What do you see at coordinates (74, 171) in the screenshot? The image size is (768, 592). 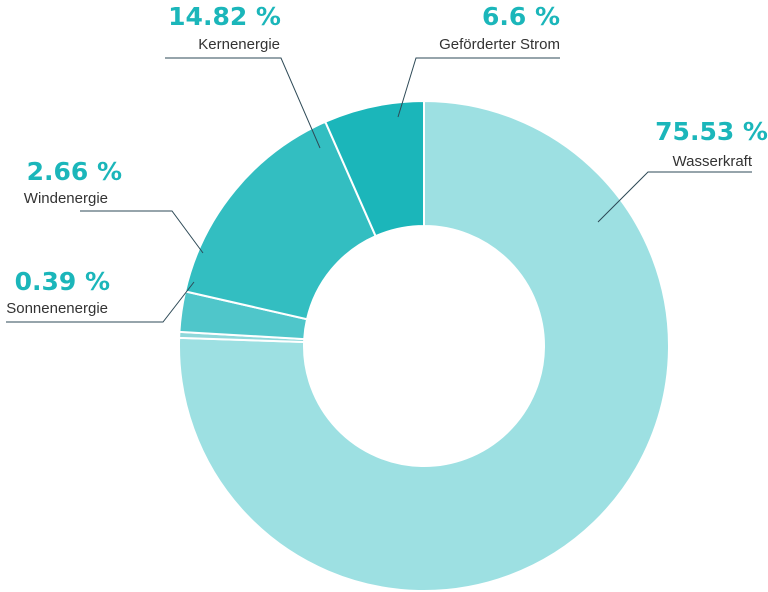 I see `value-label-windenergie: 2.66 %` at bounding box center [74, 171].